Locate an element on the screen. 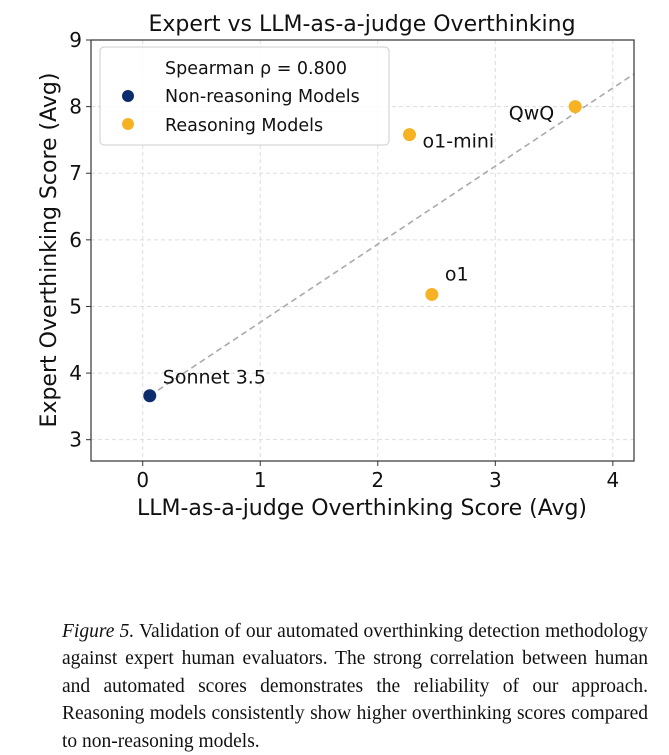 The width and height of the screenshot is (669, 755). chart-title: Expert vs LLM-as-a-judge Overthinking is located at coordinates (361, 24).